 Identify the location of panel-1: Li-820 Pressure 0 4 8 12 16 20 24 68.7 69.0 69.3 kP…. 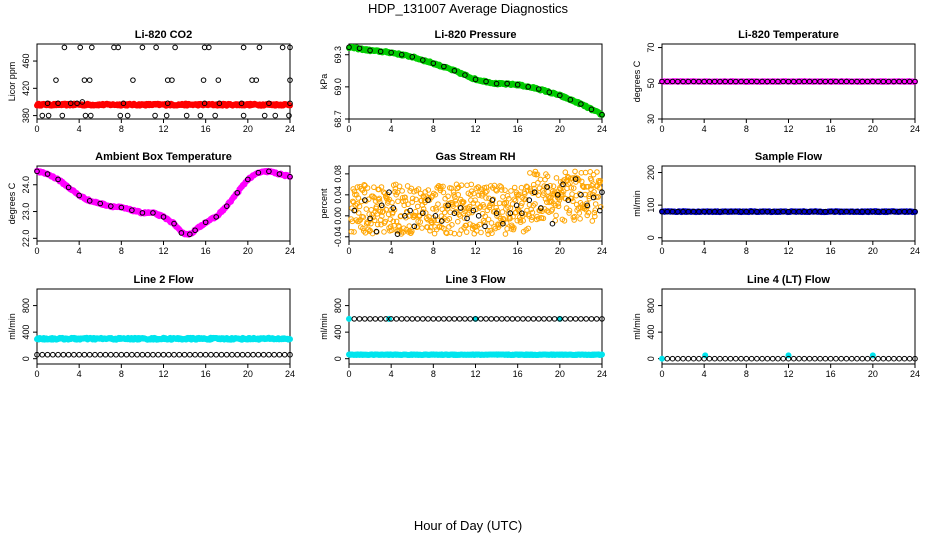
(463, 81).